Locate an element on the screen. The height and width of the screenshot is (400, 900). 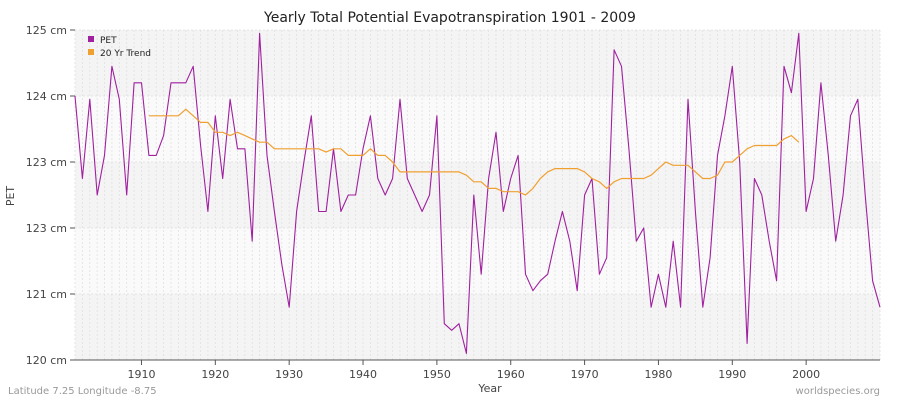
legend-label-trend: 20 Yr Trend is located at coordinates (125, 54).